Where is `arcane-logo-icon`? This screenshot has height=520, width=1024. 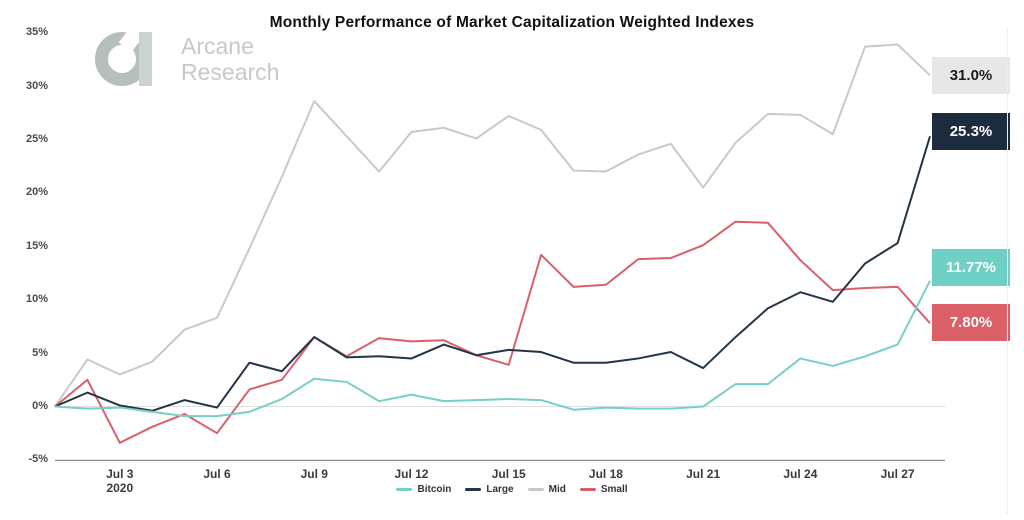 arcane-logo-icon is located at coordinates (131, 54).